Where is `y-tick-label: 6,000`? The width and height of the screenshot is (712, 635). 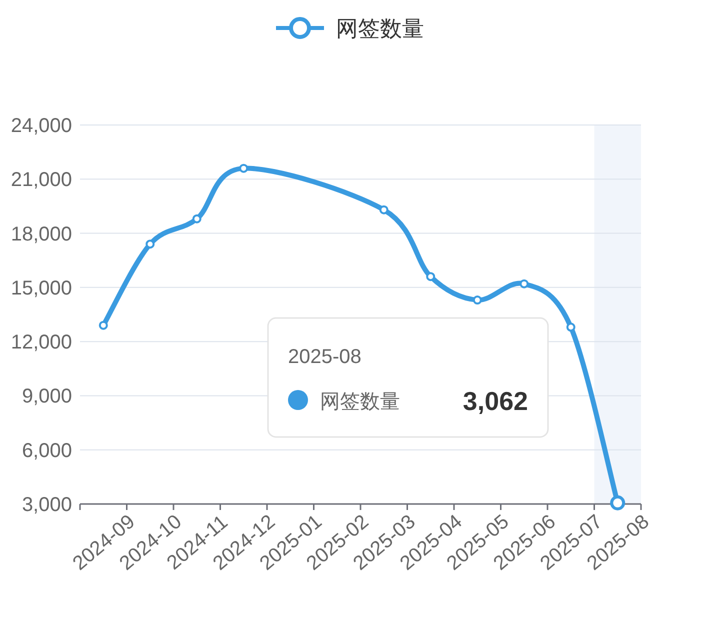 y-tick-label: 6,000 is located at coordinates (47, 451).